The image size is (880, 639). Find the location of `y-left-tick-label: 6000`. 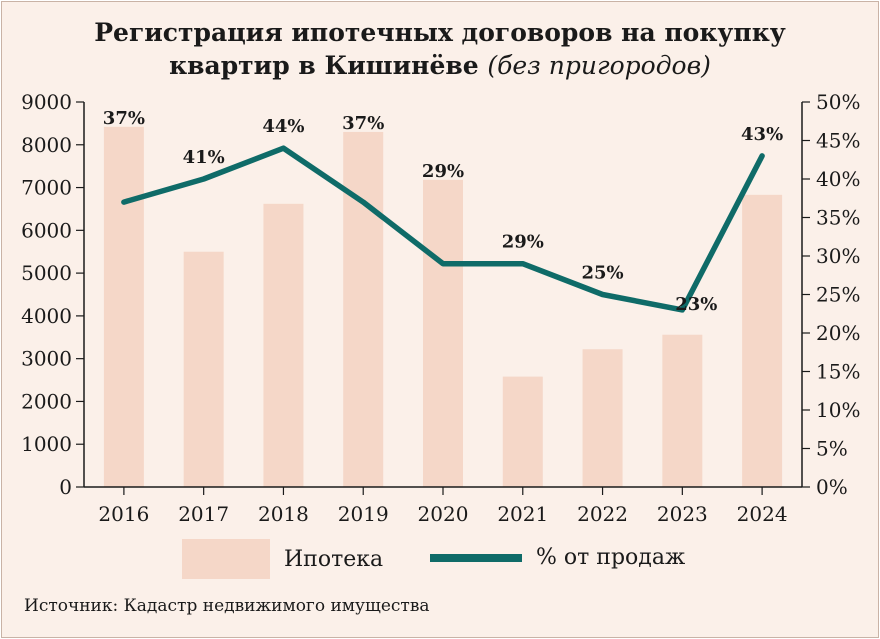

y-left-tick-label: 6000 is located at coordinates (46, 230).